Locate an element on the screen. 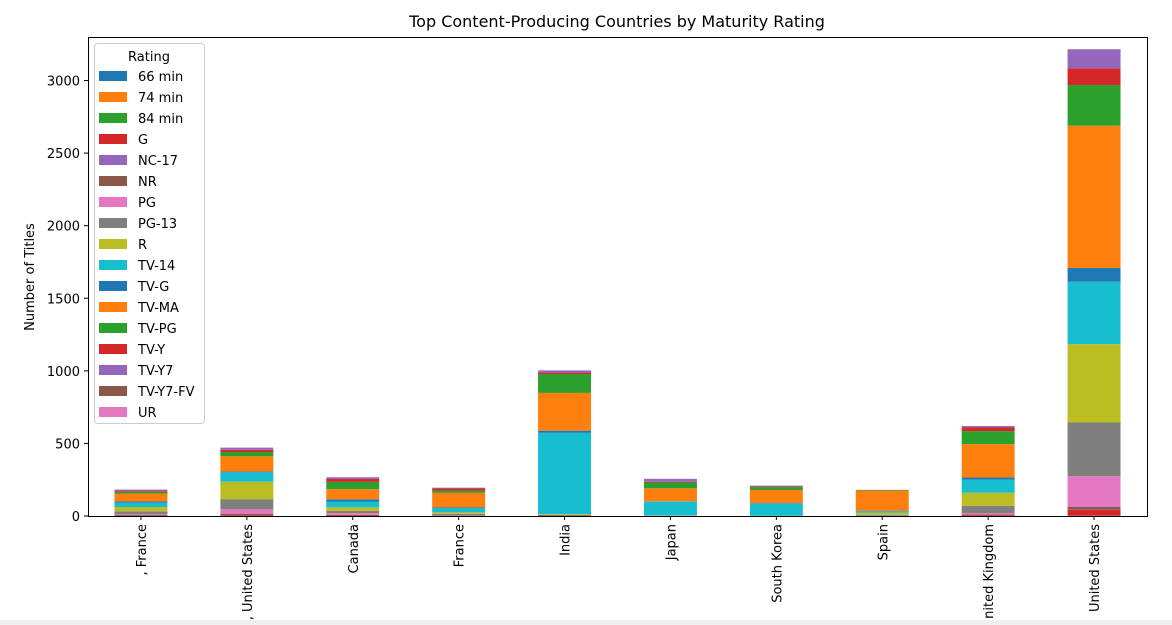 The height and width of the screenshot is (625, 1172). bar-segment-canada-tv-y is located at coordinates (353, 480).